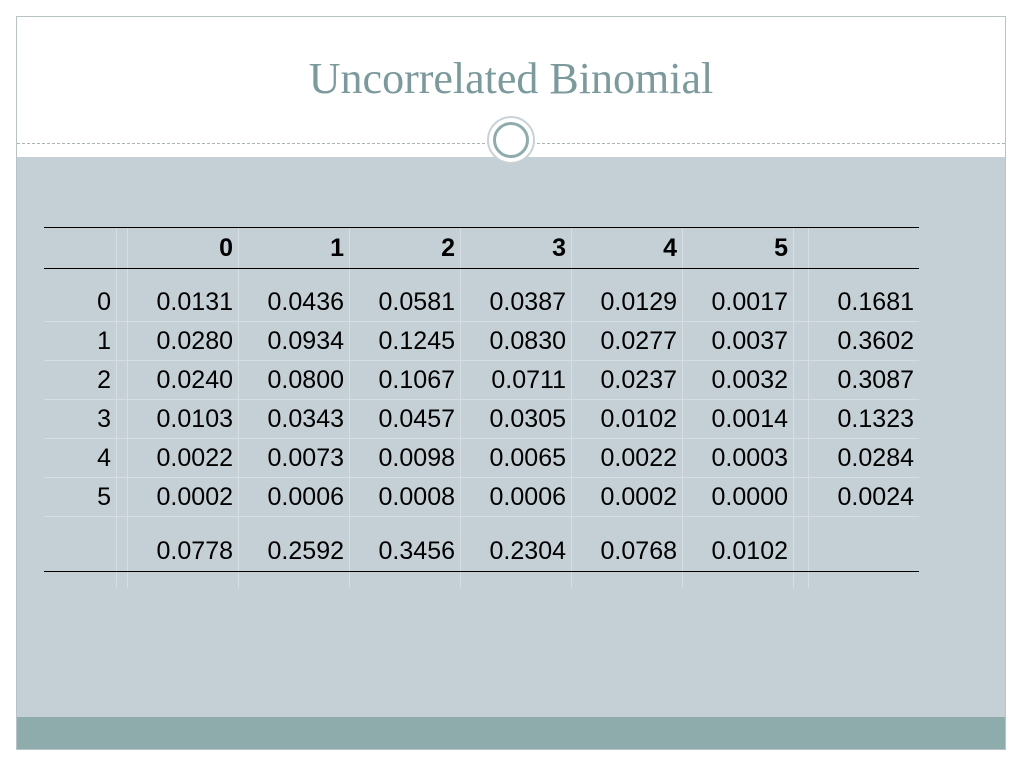 The height and width of the screenshot is (768, 1024). Describe the element at coordinates (294, 458) in the screenshot. I see `table-cell: 0.0073` at that location.